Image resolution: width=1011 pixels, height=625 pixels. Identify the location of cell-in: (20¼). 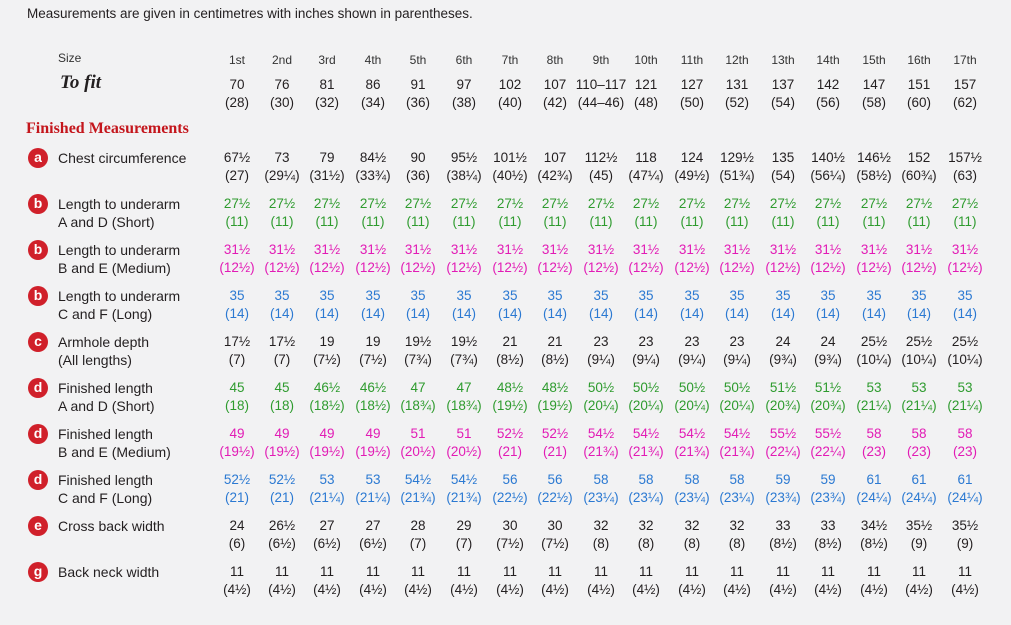
(737, 405).